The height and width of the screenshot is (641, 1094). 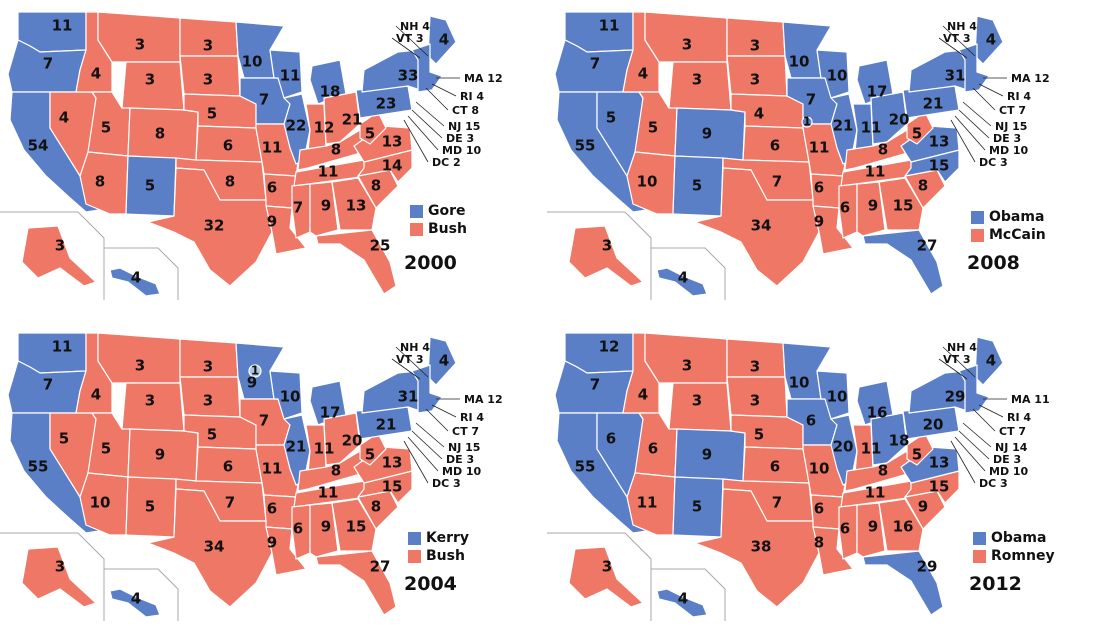 I want to click on ev-label-sc: 8, so click(x=376, y=186).